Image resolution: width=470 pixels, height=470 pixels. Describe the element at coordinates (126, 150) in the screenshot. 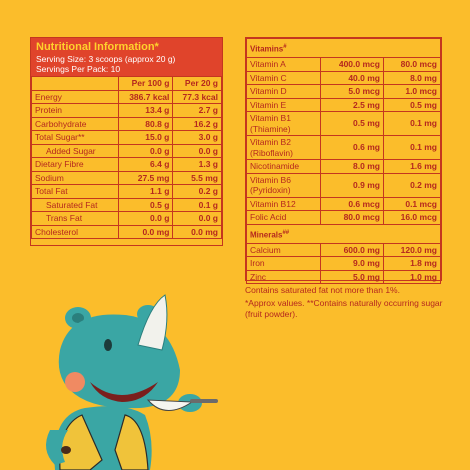

I see `nutrition-row: Added Sugar 0.0 g 0.0 g` at that location.